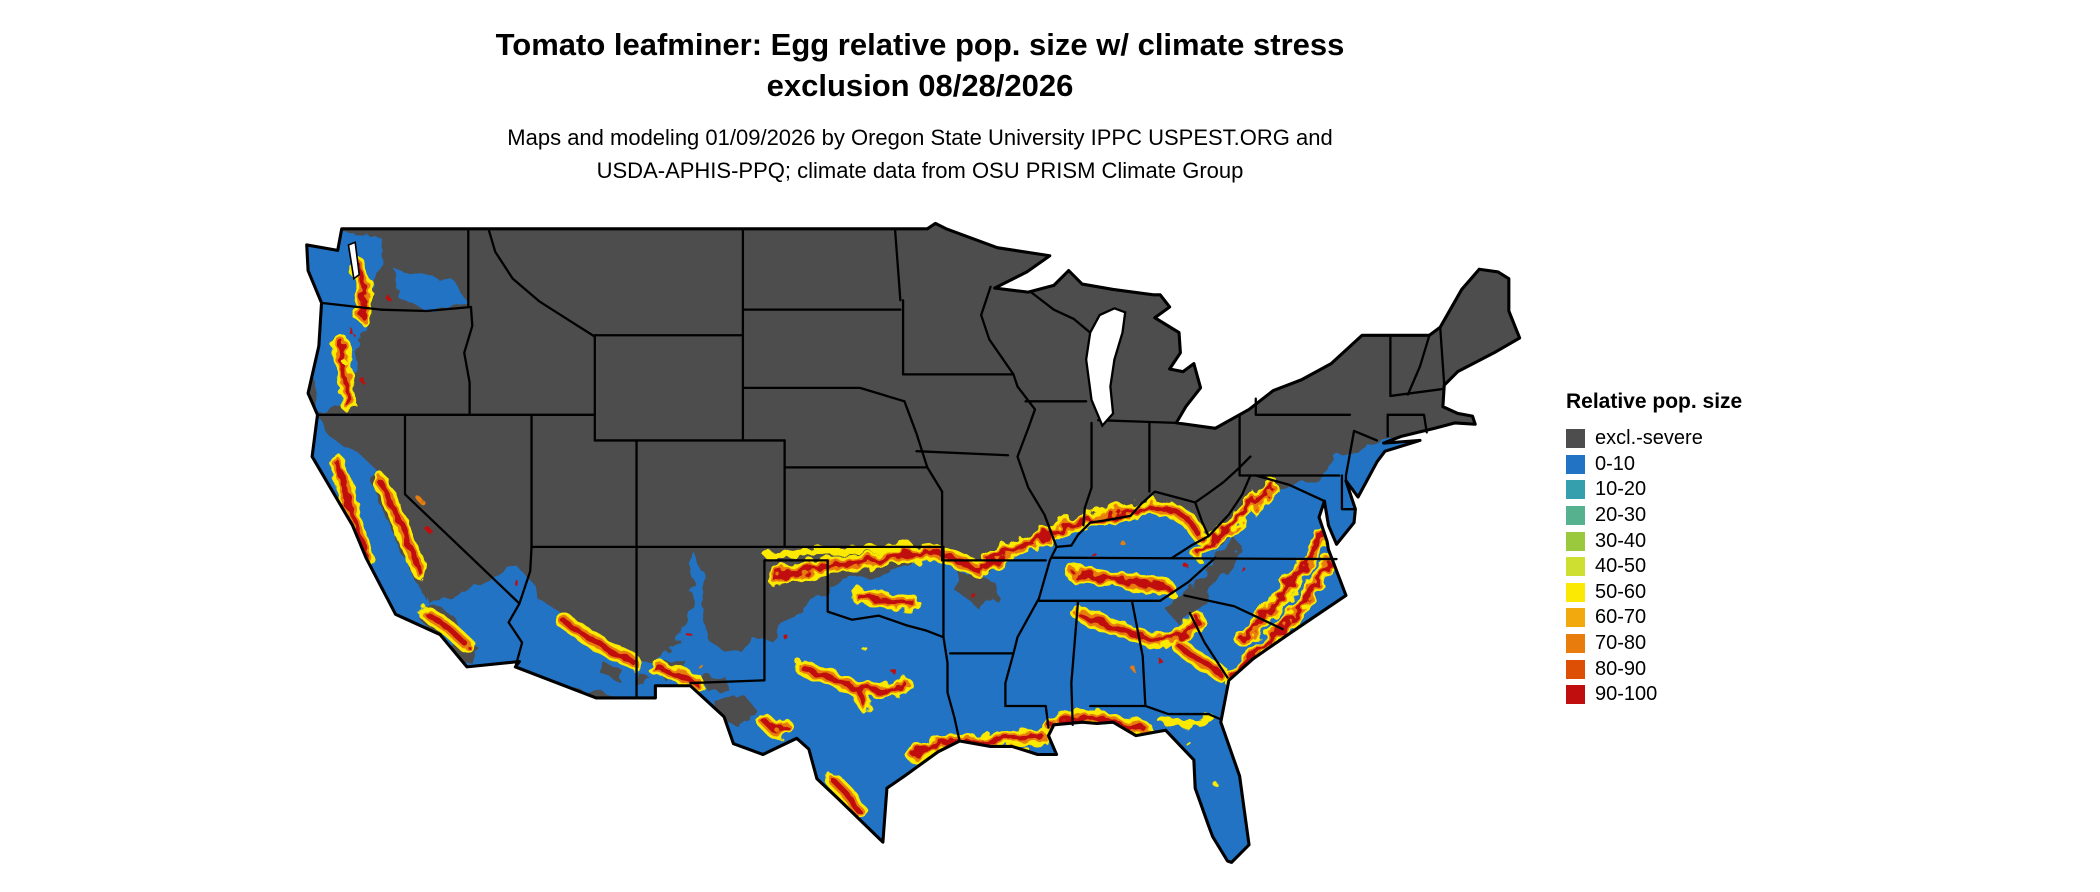 This screenshot has height=892, width=2100. What do you see at coordinates (1696, 516) in the screenshot?
I see `legend-item-20-30: 20-30` at bounding box center [1696, 516].